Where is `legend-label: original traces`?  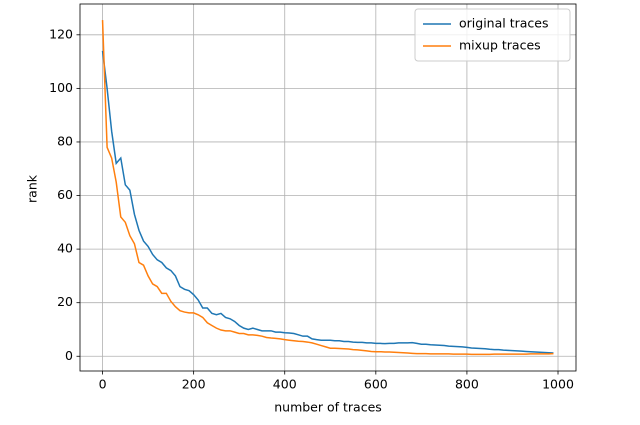
legend-label: original traces is located at coordinates (503, 23).